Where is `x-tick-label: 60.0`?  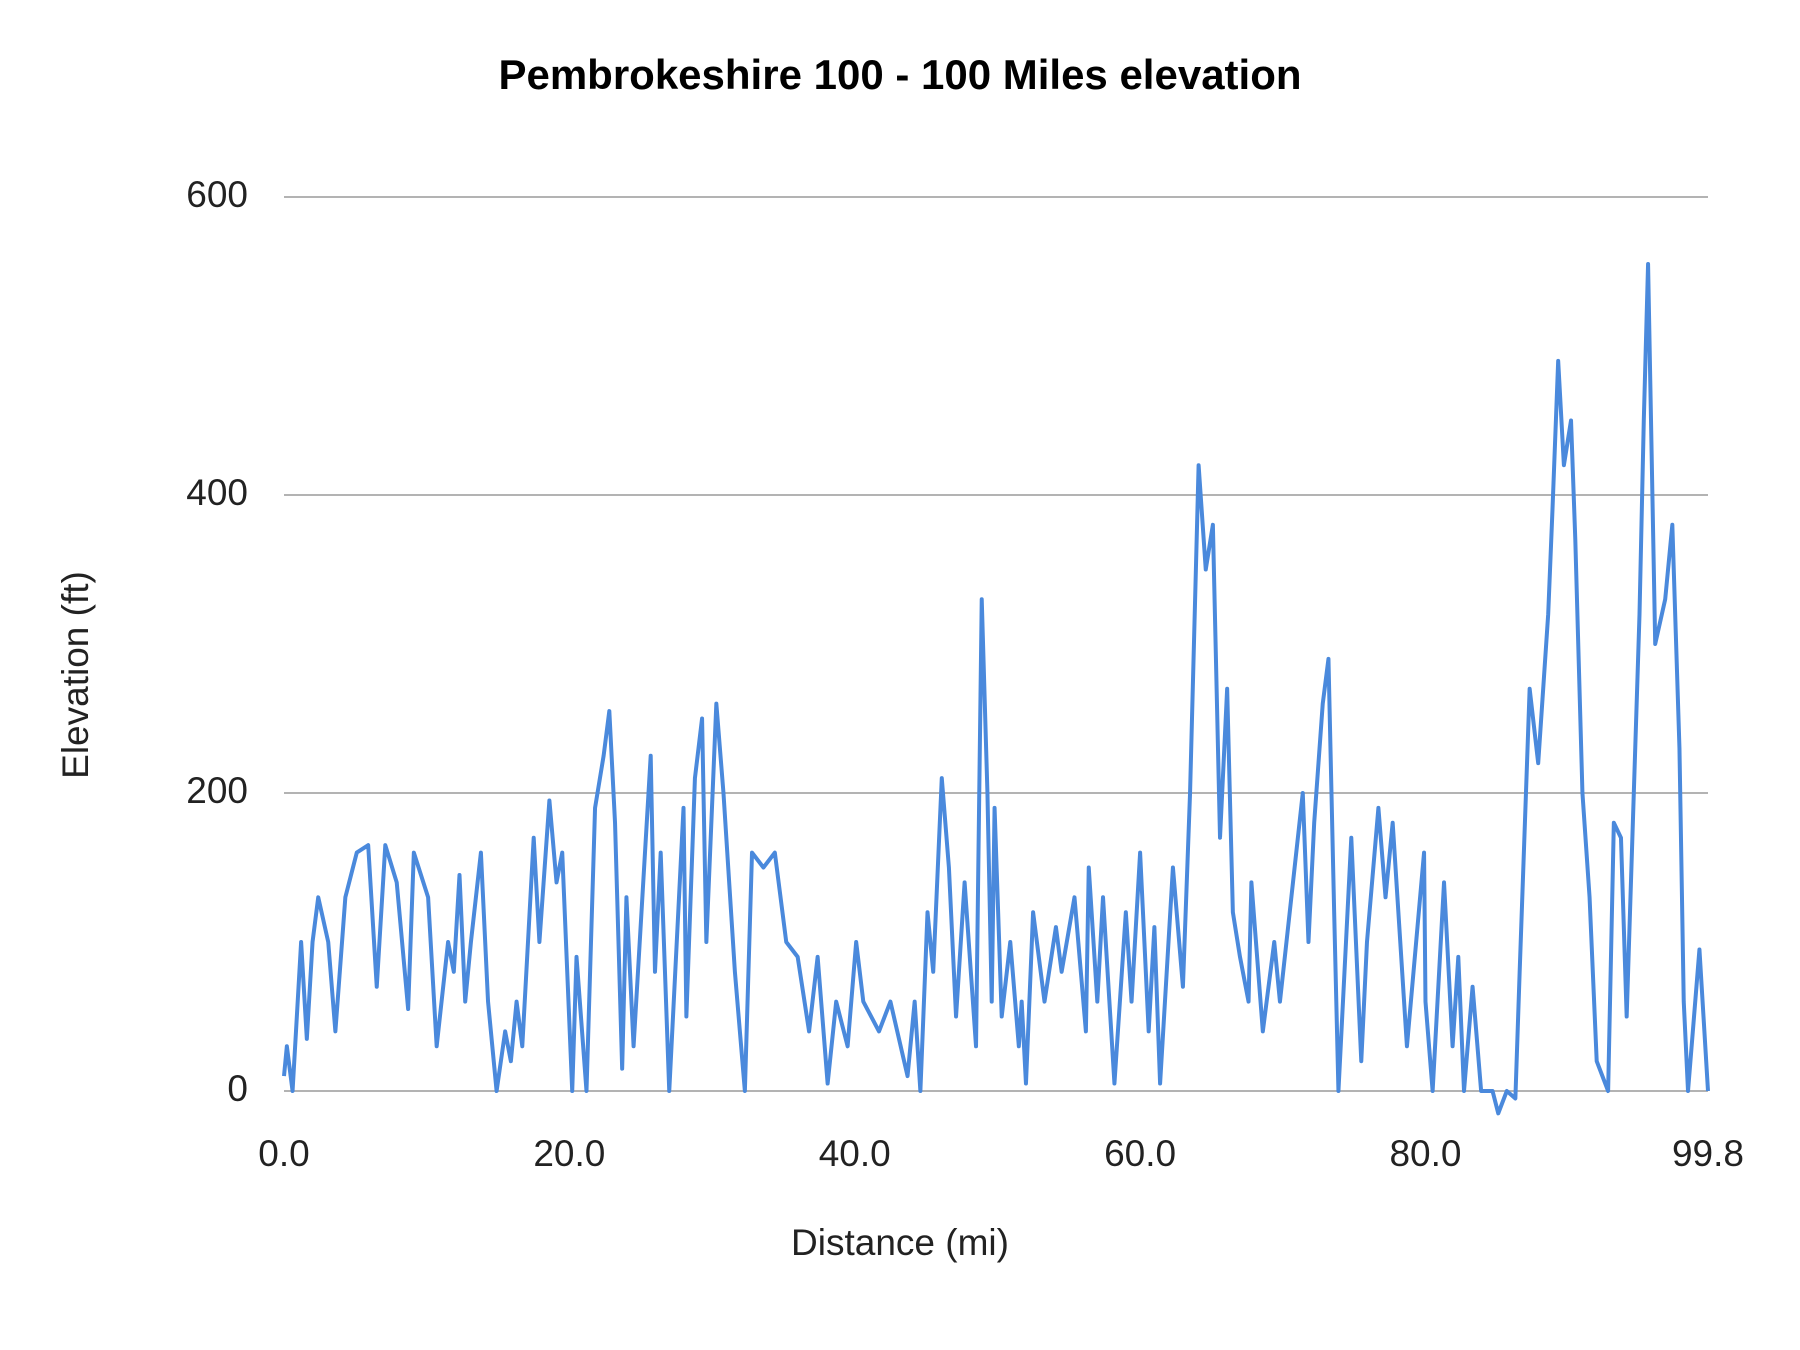
x-tick-label: 60.0 is located at coordinates (1140, 1153).